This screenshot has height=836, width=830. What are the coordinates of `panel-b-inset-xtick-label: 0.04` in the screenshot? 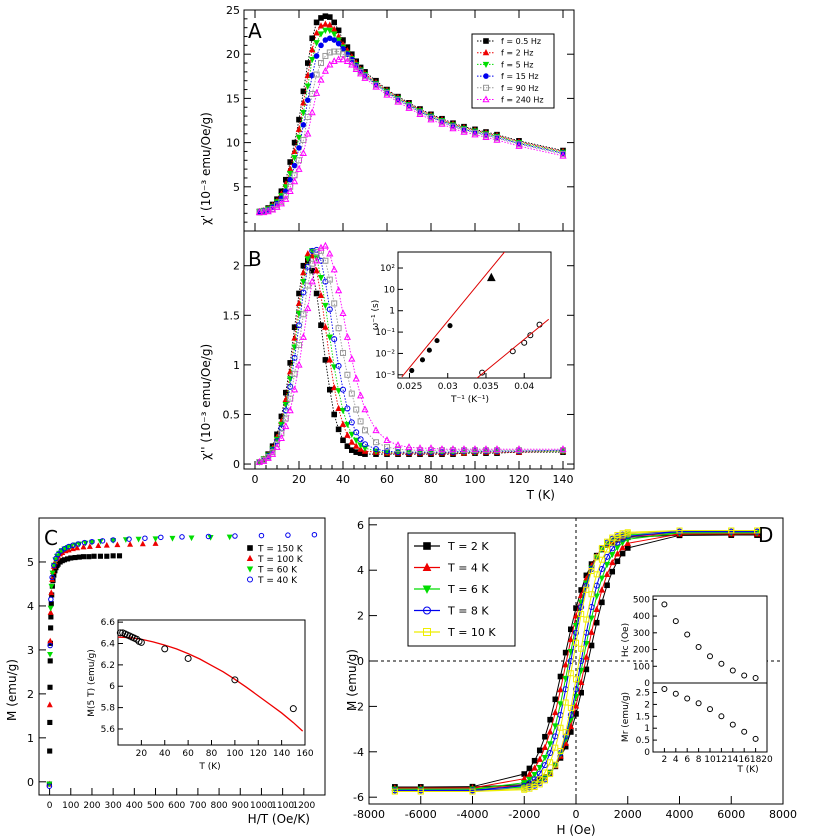 It's located at (524, 387).